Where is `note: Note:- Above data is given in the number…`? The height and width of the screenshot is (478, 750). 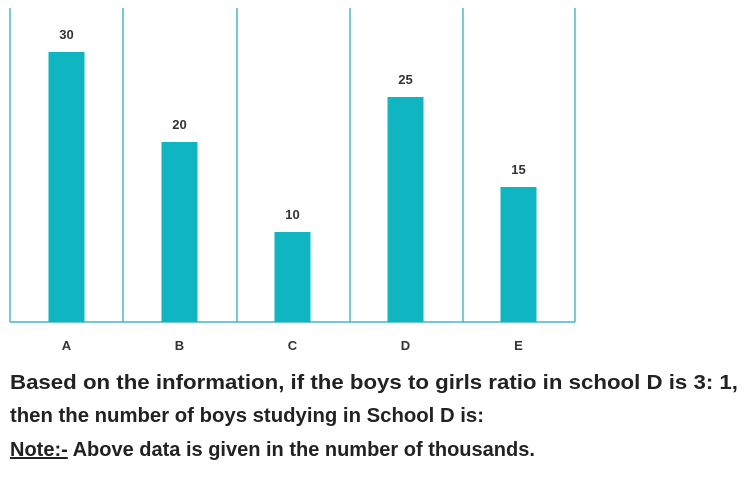 note: Note:- Above data is given in the number… is located at coordinates (272, 450).